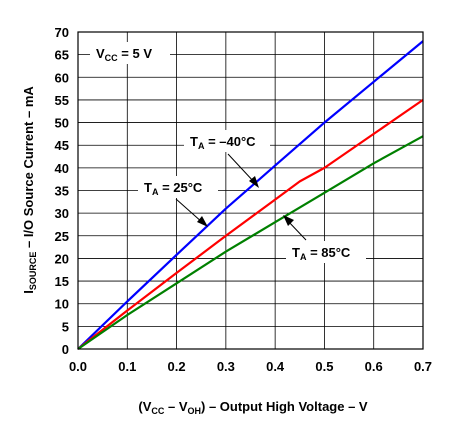  I want to click on y-tick-label: 50, so click(62, 123).